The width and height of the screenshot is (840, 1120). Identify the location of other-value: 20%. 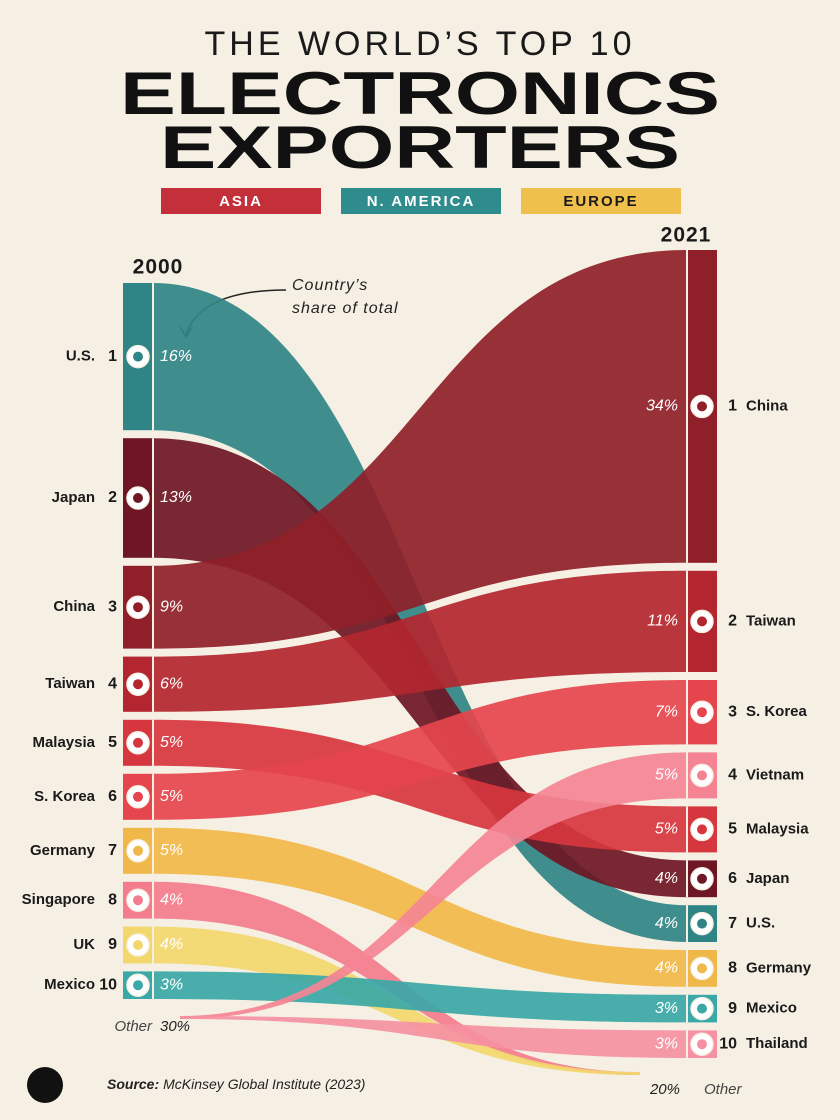
(664, 1089).